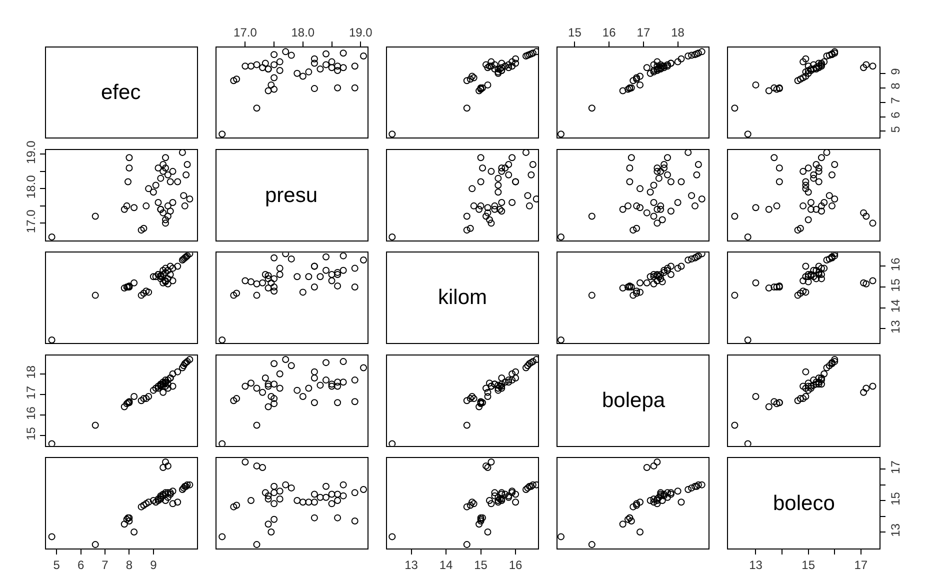 The height and width of the screenshot is (576, 946). What do you see at coordinates (895, 86) in the screenshot?
I see `y-tick-label: 8` at bounding box center [895, 86].